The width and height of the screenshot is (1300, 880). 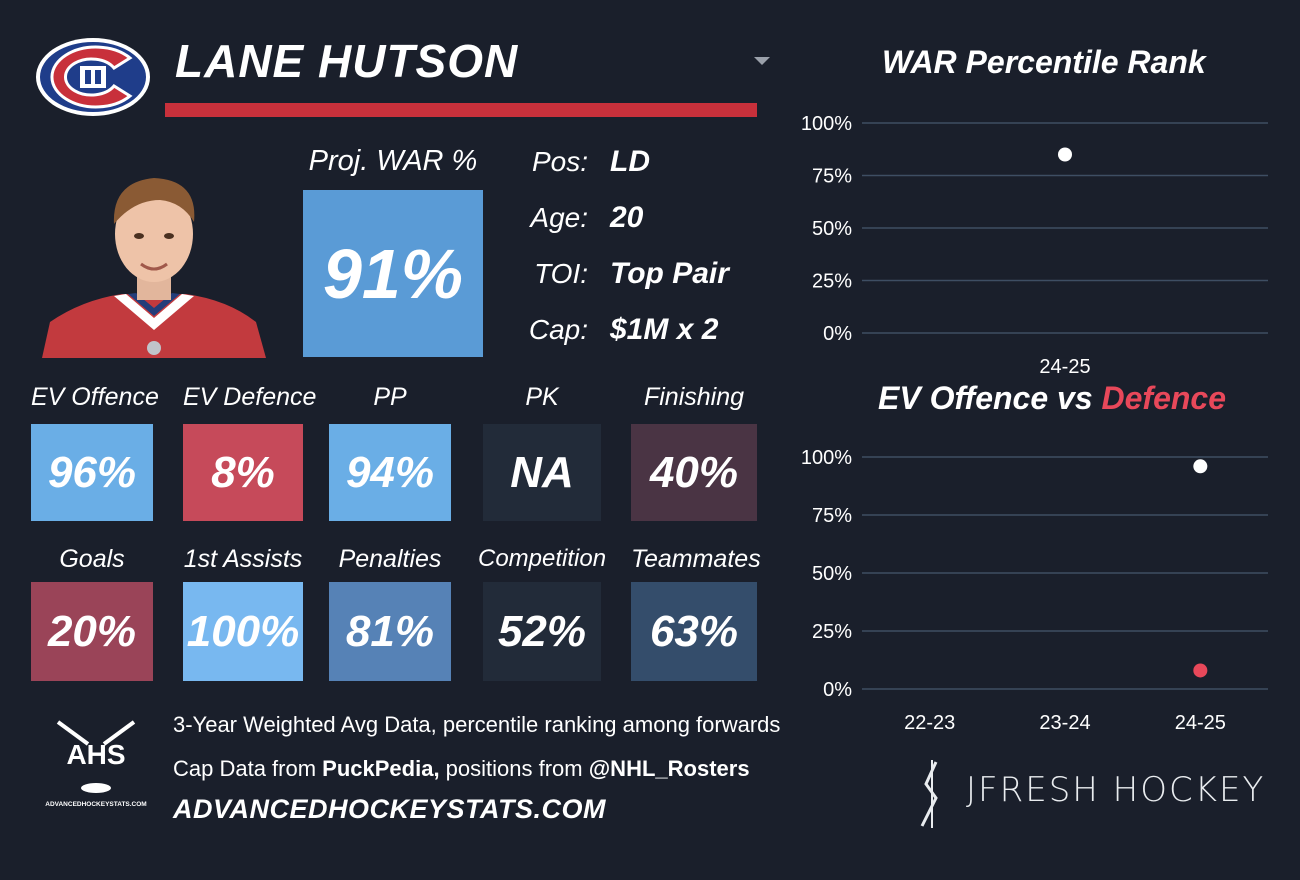 What do you see at coordinates (990, 398) in the screenshot?
I see `chart2-title-part1: EV Offence vs` at bounding box center [990, 398].